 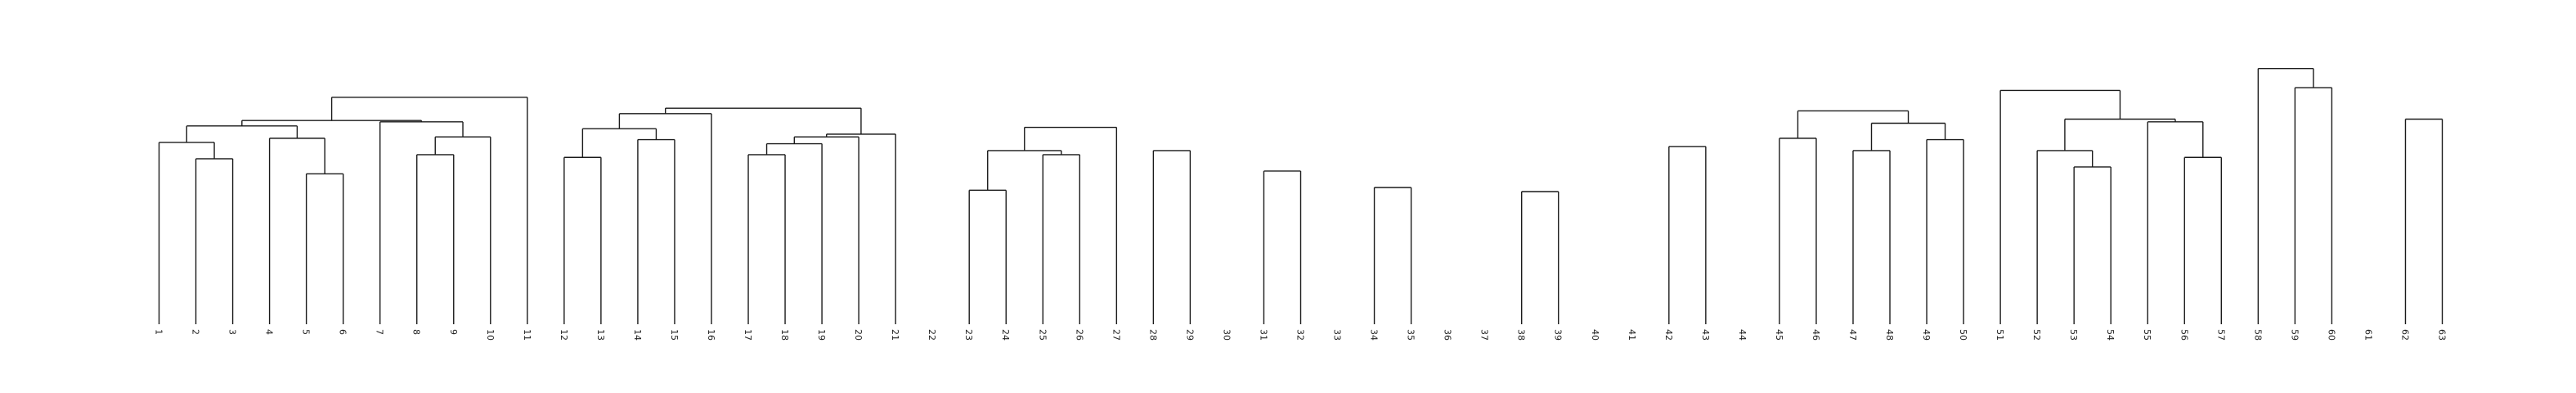 I want to click on leaf-label-2: 2, so click(x=196, y=332).